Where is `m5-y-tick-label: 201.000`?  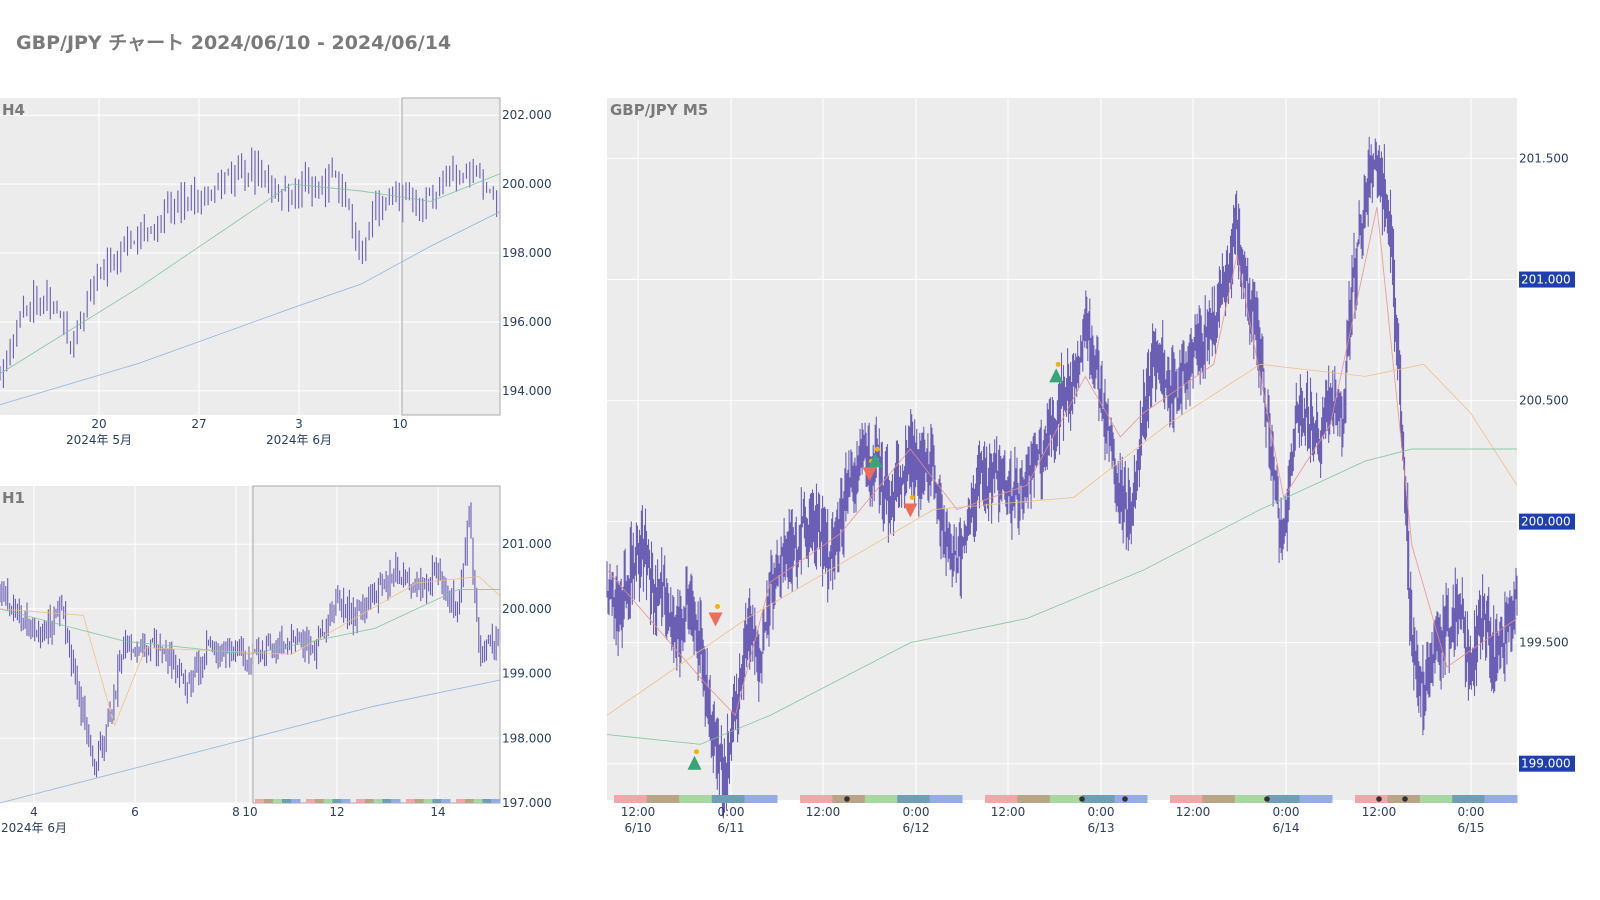 m5-y-tick-label: 201.000 is located at coordinates (1546, 280).